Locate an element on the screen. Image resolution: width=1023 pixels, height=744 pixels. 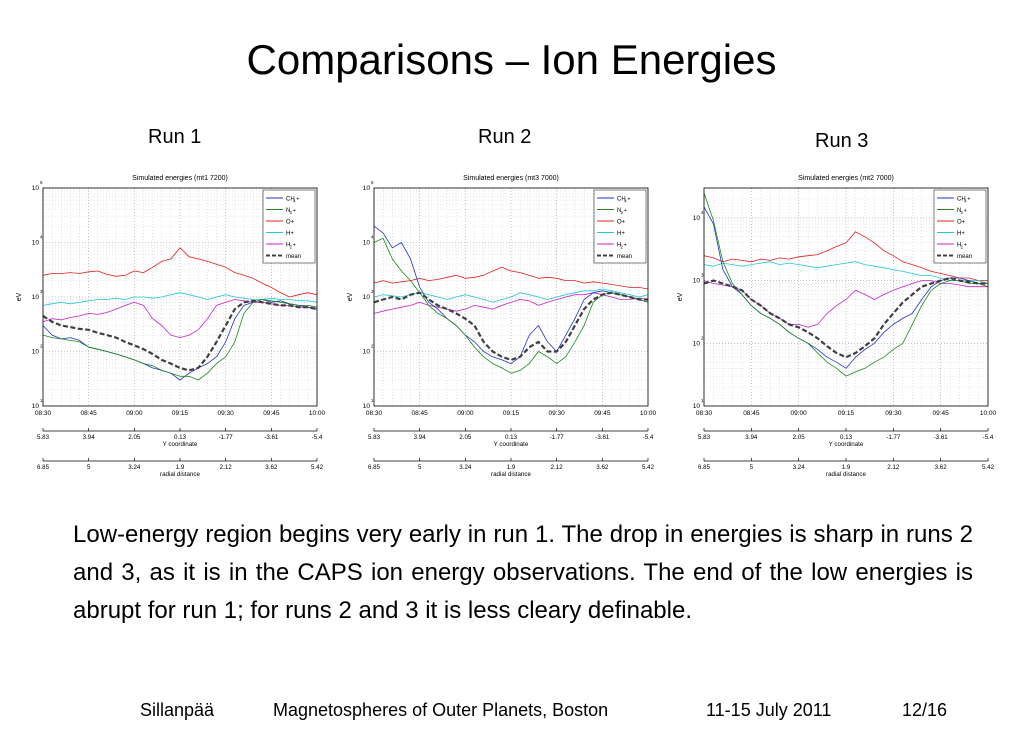
footer-author: Sillanpää is located at coordinates (177, 710).